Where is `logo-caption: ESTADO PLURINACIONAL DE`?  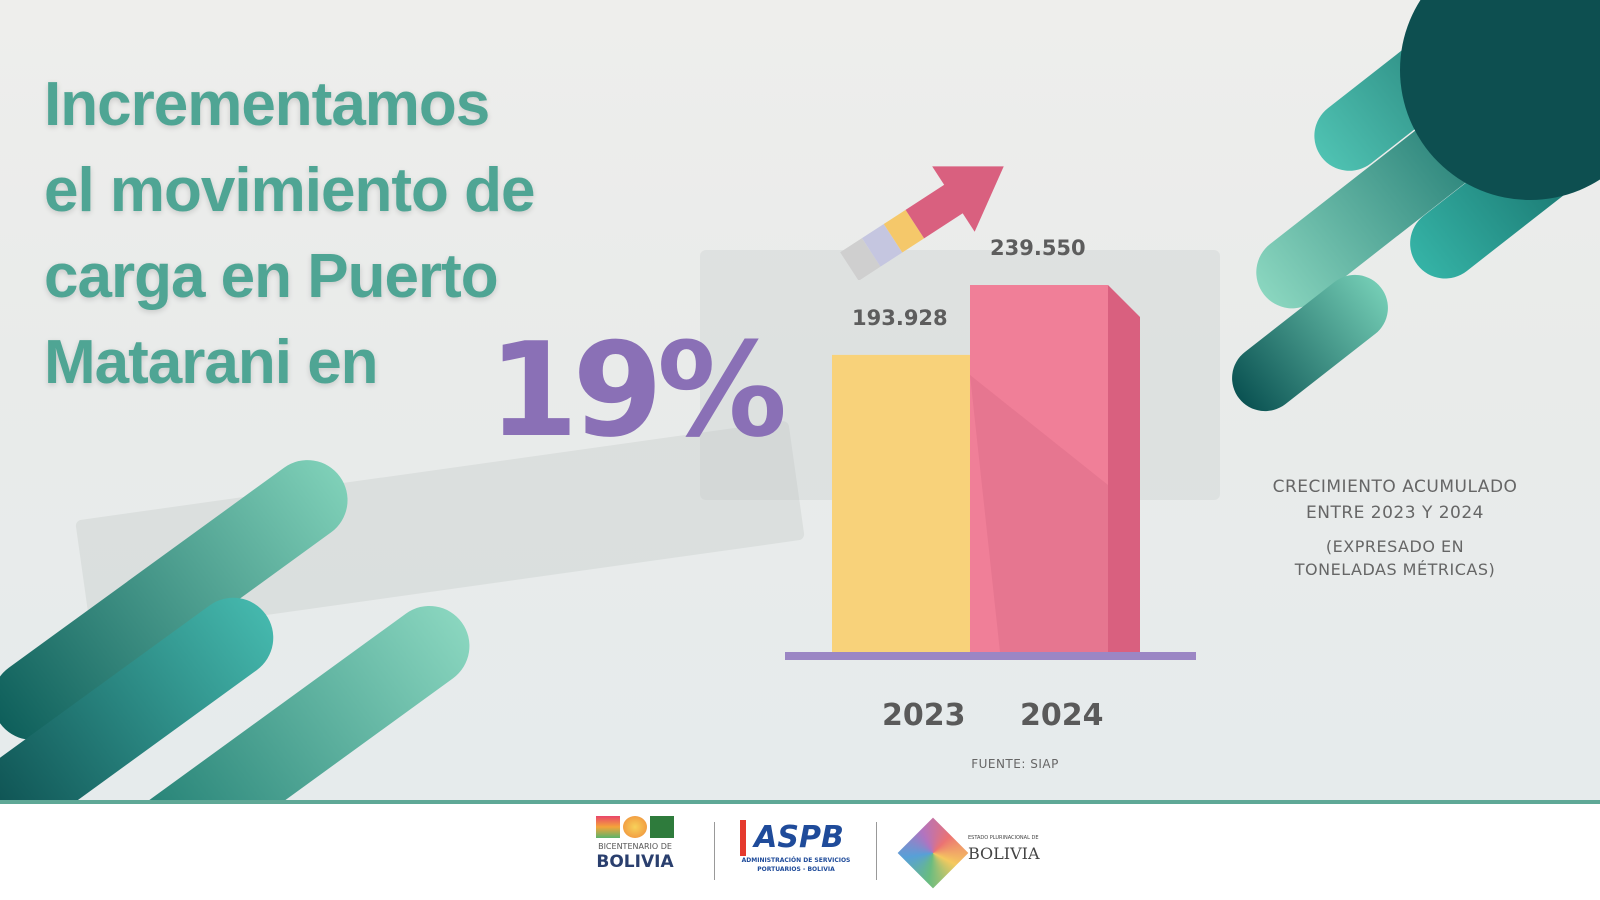 logo-caption: ESTADO PLURINACIONAL DE is located at coordinates (1003, 838).